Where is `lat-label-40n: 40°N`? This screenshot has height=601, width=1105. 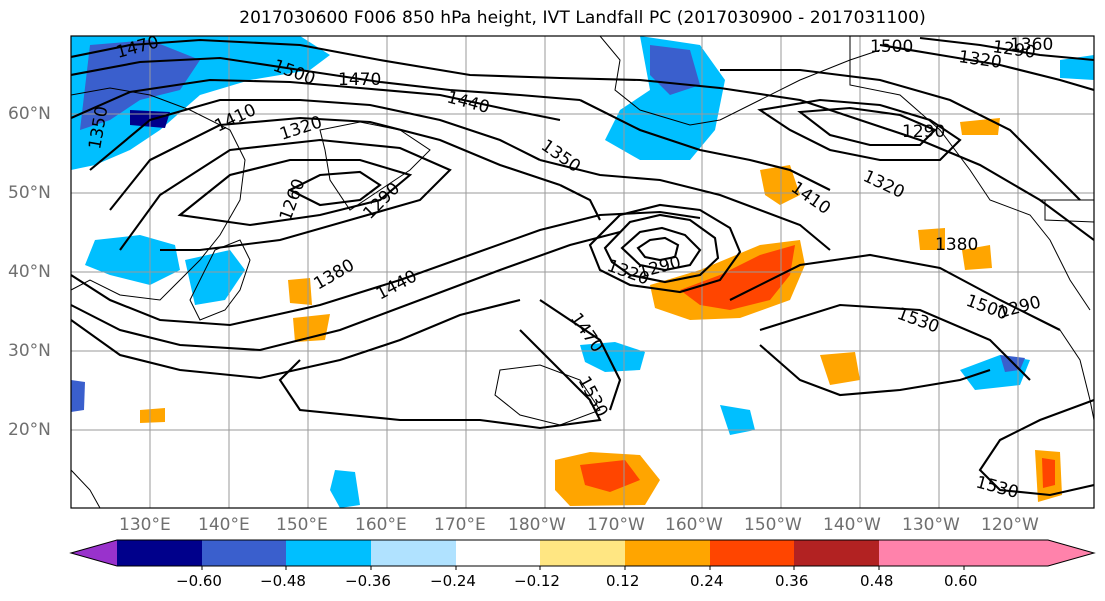
lat-label-40n: 40°N is located at coordinates (29, 272).